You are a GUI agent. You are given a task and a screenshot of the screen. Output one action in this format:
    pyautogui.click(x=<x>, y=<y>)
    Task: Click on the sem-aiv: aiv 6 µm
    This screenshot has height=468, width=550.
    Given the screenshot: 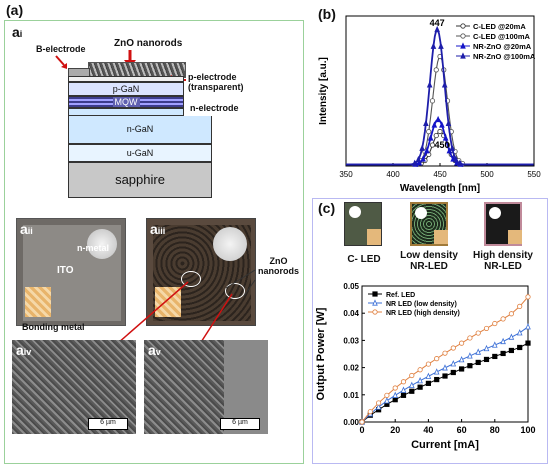 What is the action you would take?
    pyautogui.click(x=74, y=387)
    